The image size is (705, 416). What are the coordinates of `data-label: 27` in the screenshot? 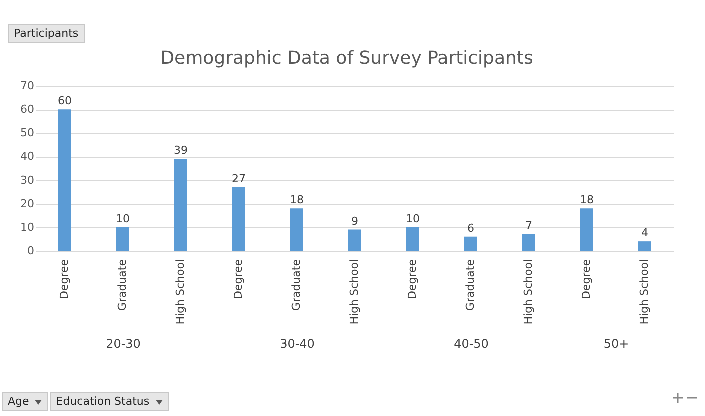 It's located at (239, 179).